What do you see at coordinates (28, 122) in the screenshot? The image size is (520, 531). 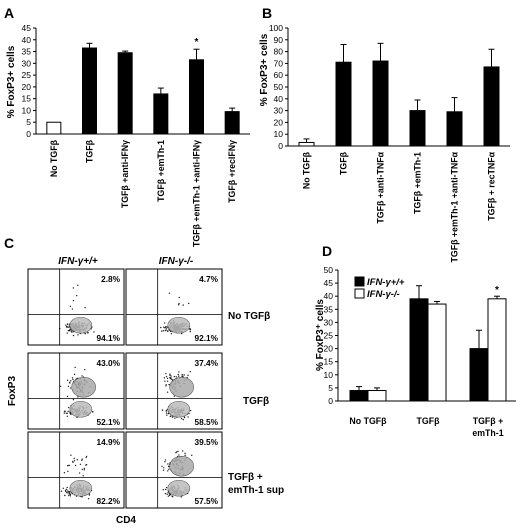 I see `y-tick-label: 5` at bounding box center [28, 122].